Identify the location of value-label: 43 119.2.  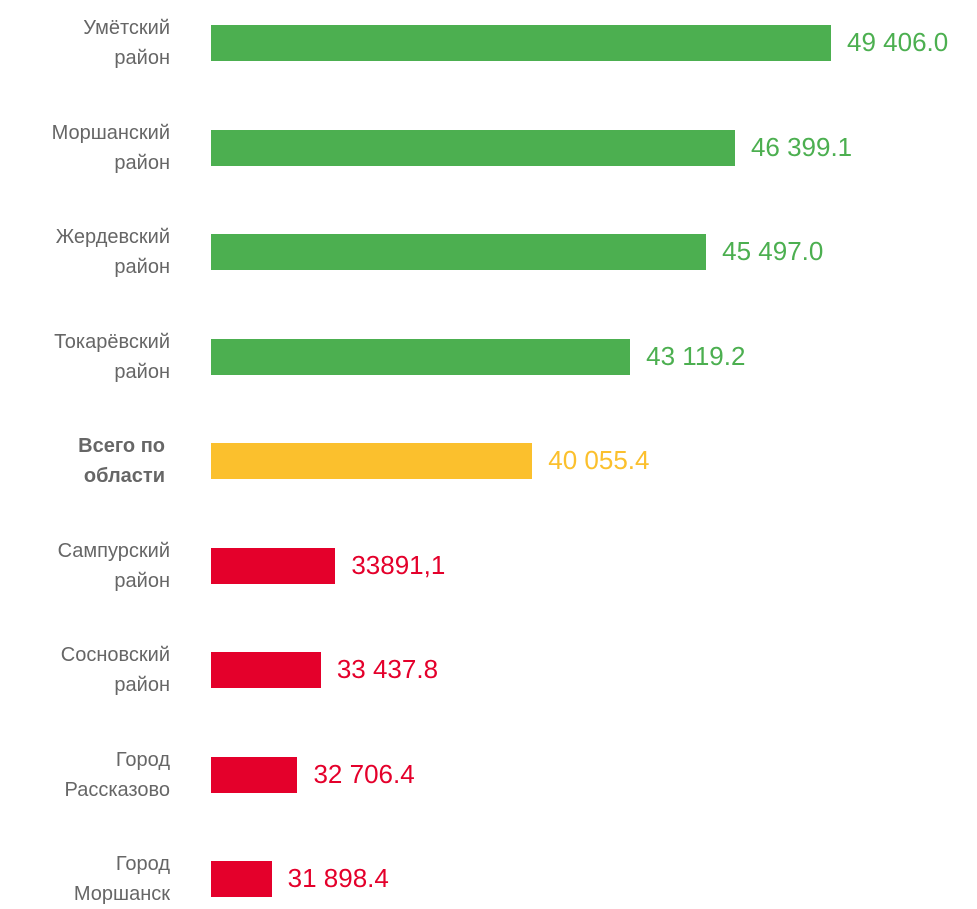
(696, 355).